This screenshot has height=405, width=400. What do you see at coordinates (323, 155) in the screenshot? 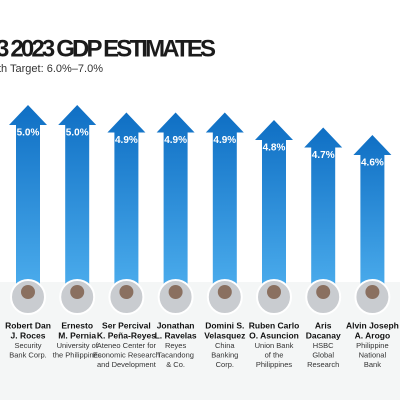
I see `value-label: 4.7%` at bounding box center [323, 155].